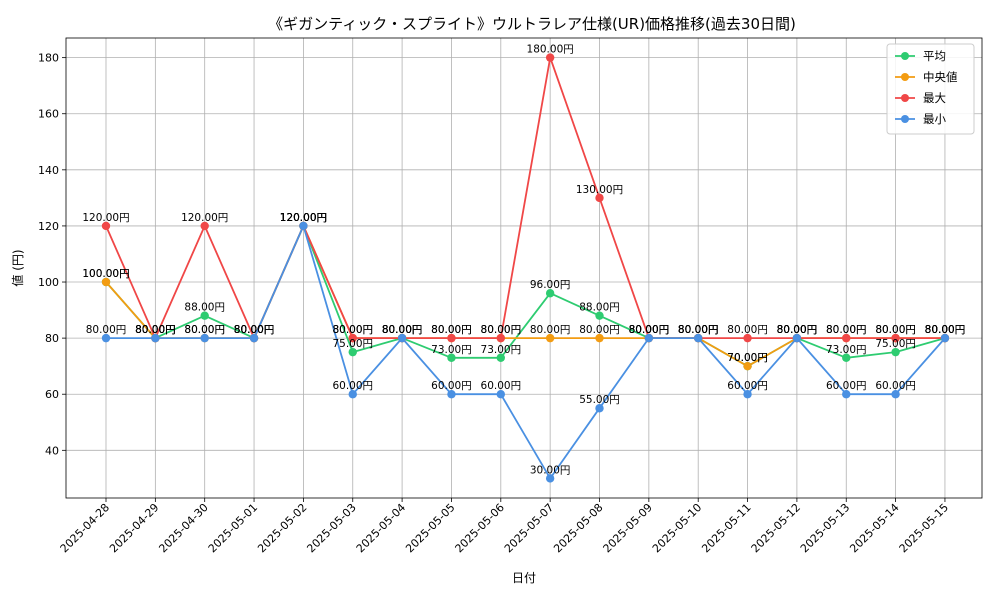  Describe the element at coordinates (48, 170) in the screenshot. I see `y-tick-label: 140` at that location.